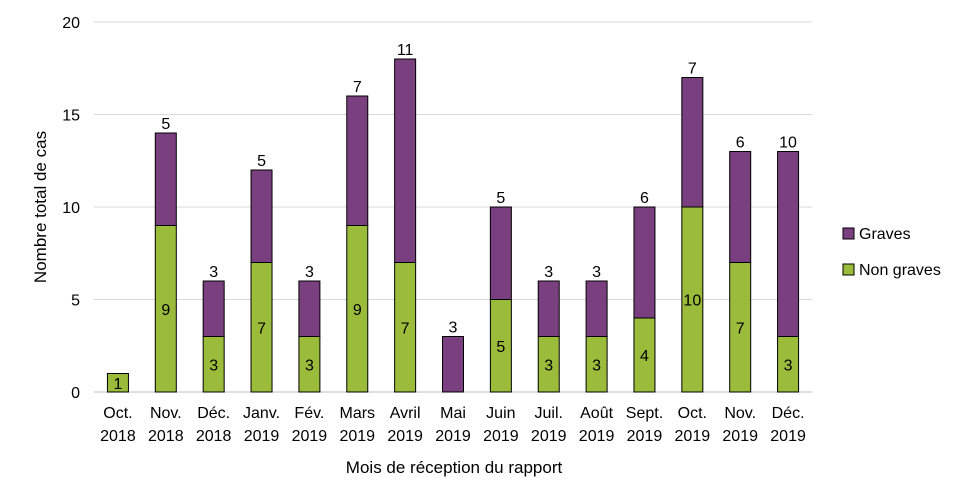 Image resolution: width=975 pixels, height=502 pixels. What do you see at coordinates (500, 347) in the screenshot?
I see `data-label-non-graves: 5` at bounding box center [500, 347].